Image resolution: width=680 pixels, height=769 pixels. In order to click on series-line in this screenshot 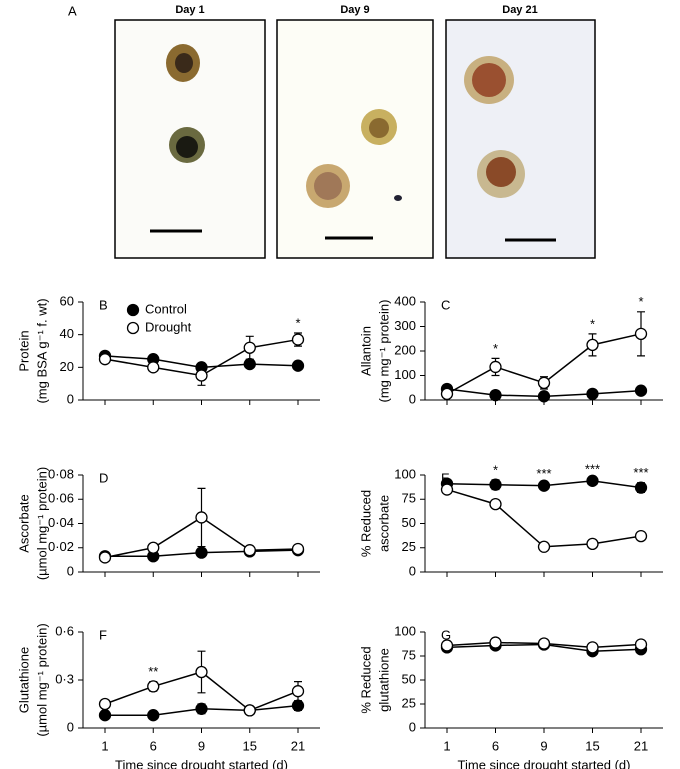, I will do `click(544, 518)`.